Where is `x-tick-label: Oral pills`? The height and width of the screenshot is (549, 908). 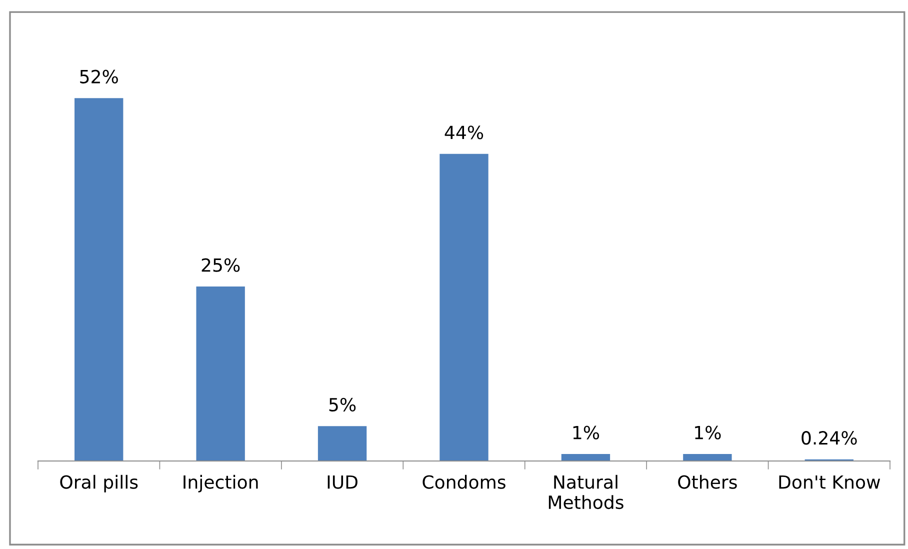
x-tick-label: Oral pills is located at coordinates (99, 483).